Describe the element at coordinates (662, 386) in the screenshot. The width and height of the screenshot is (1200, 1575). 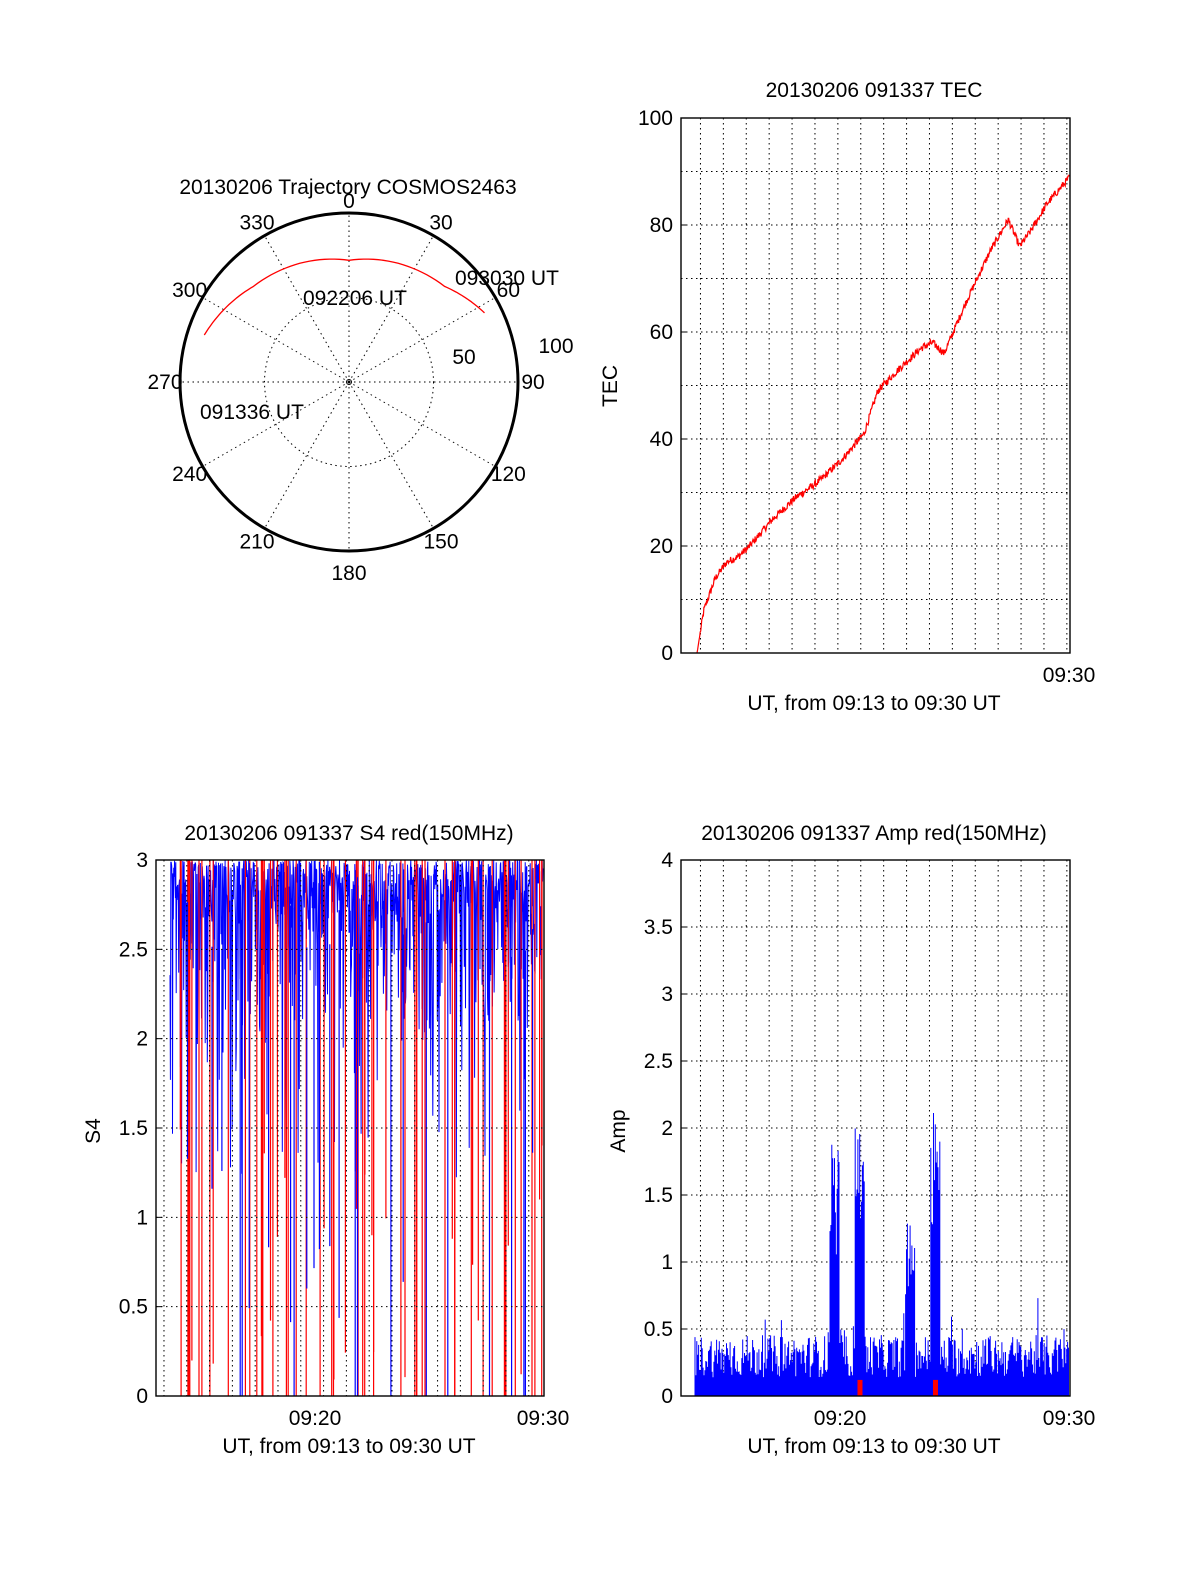
I see `tec-y-ticks: 0 20 40 60 80 100` at that location.